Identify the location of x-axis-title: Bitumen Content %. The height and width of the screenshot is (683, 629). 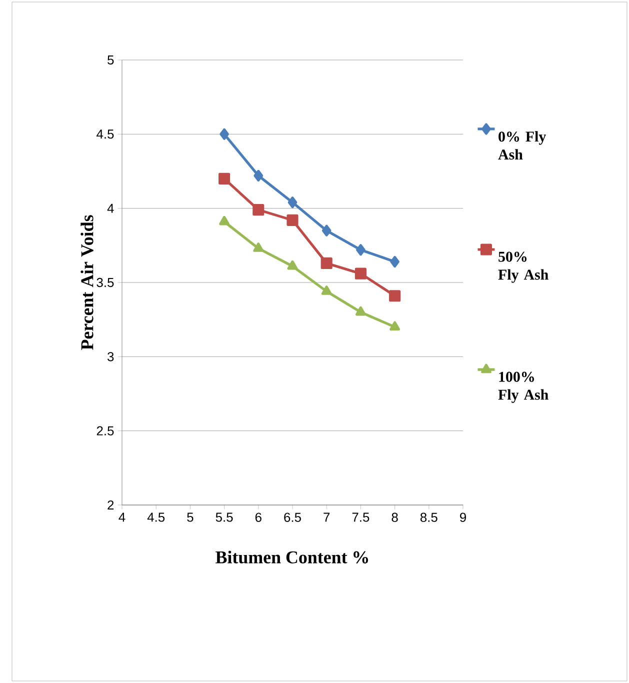
(292, 557).